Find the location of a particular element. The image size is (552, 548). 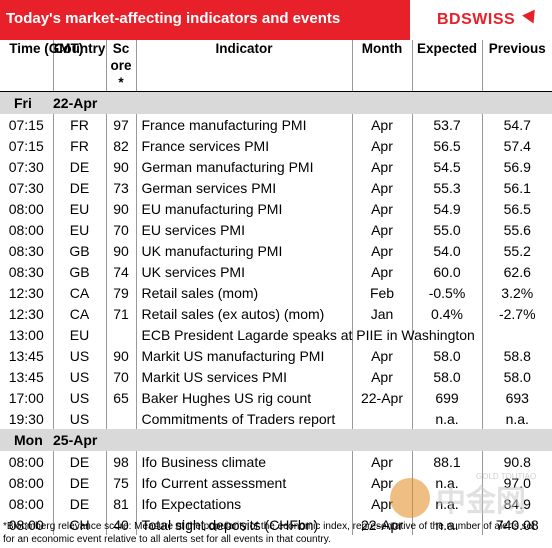

cell-previous: 62.6 is located at coordinates (517, 271).